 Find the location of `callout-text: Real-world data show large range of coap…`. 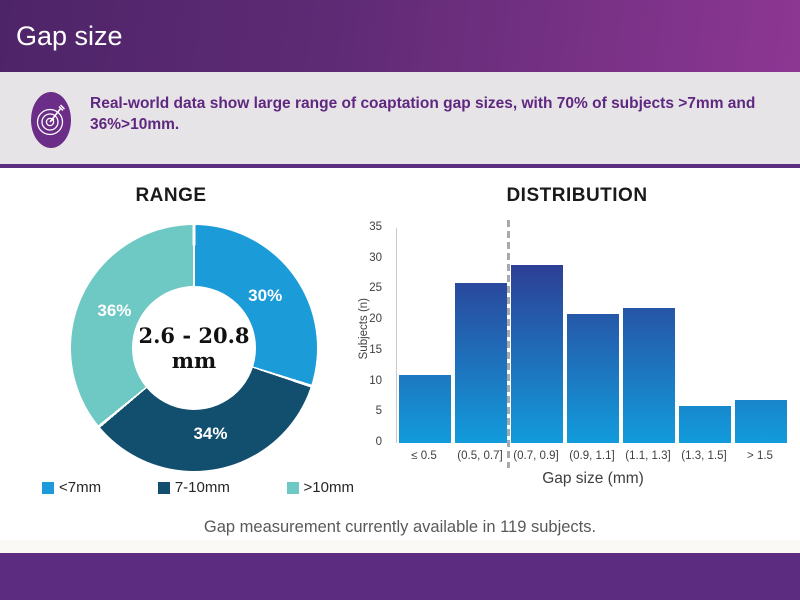

callout-text: Real-world data show large range of coap… is located at coordinates (423, 114).